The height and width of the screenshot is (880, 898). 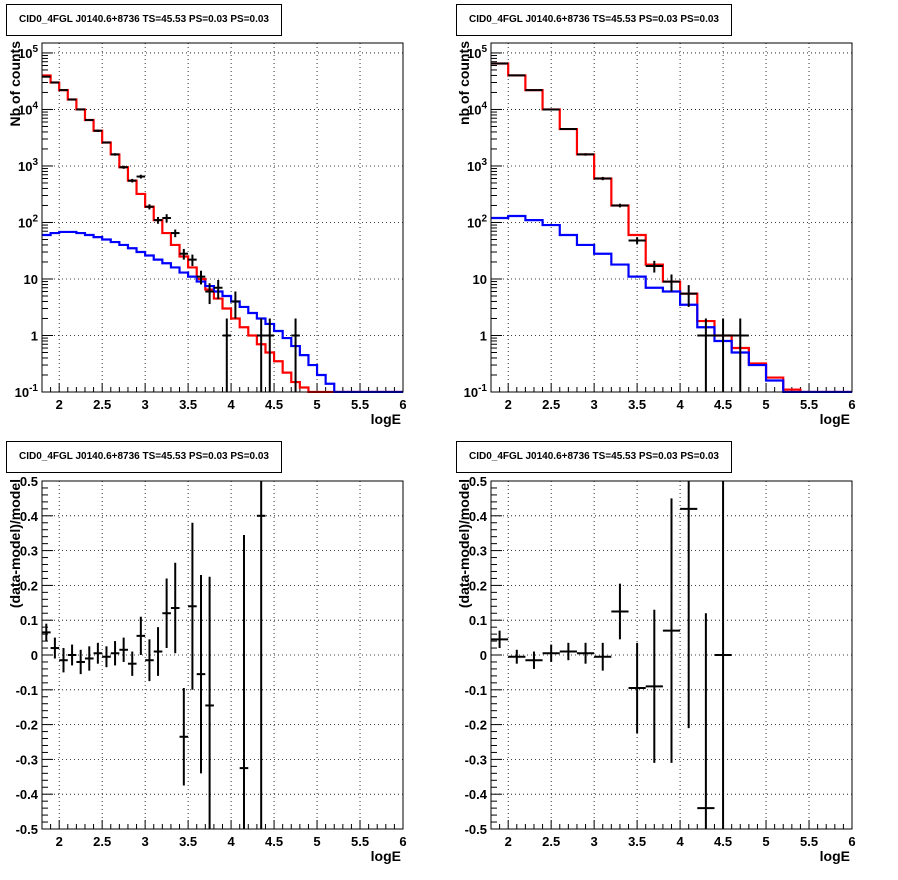 What do you see at coordinates (15, 84) in the screenshot?
I see `y-axis-label: Nb of counts` at bounding box center [15, 84].